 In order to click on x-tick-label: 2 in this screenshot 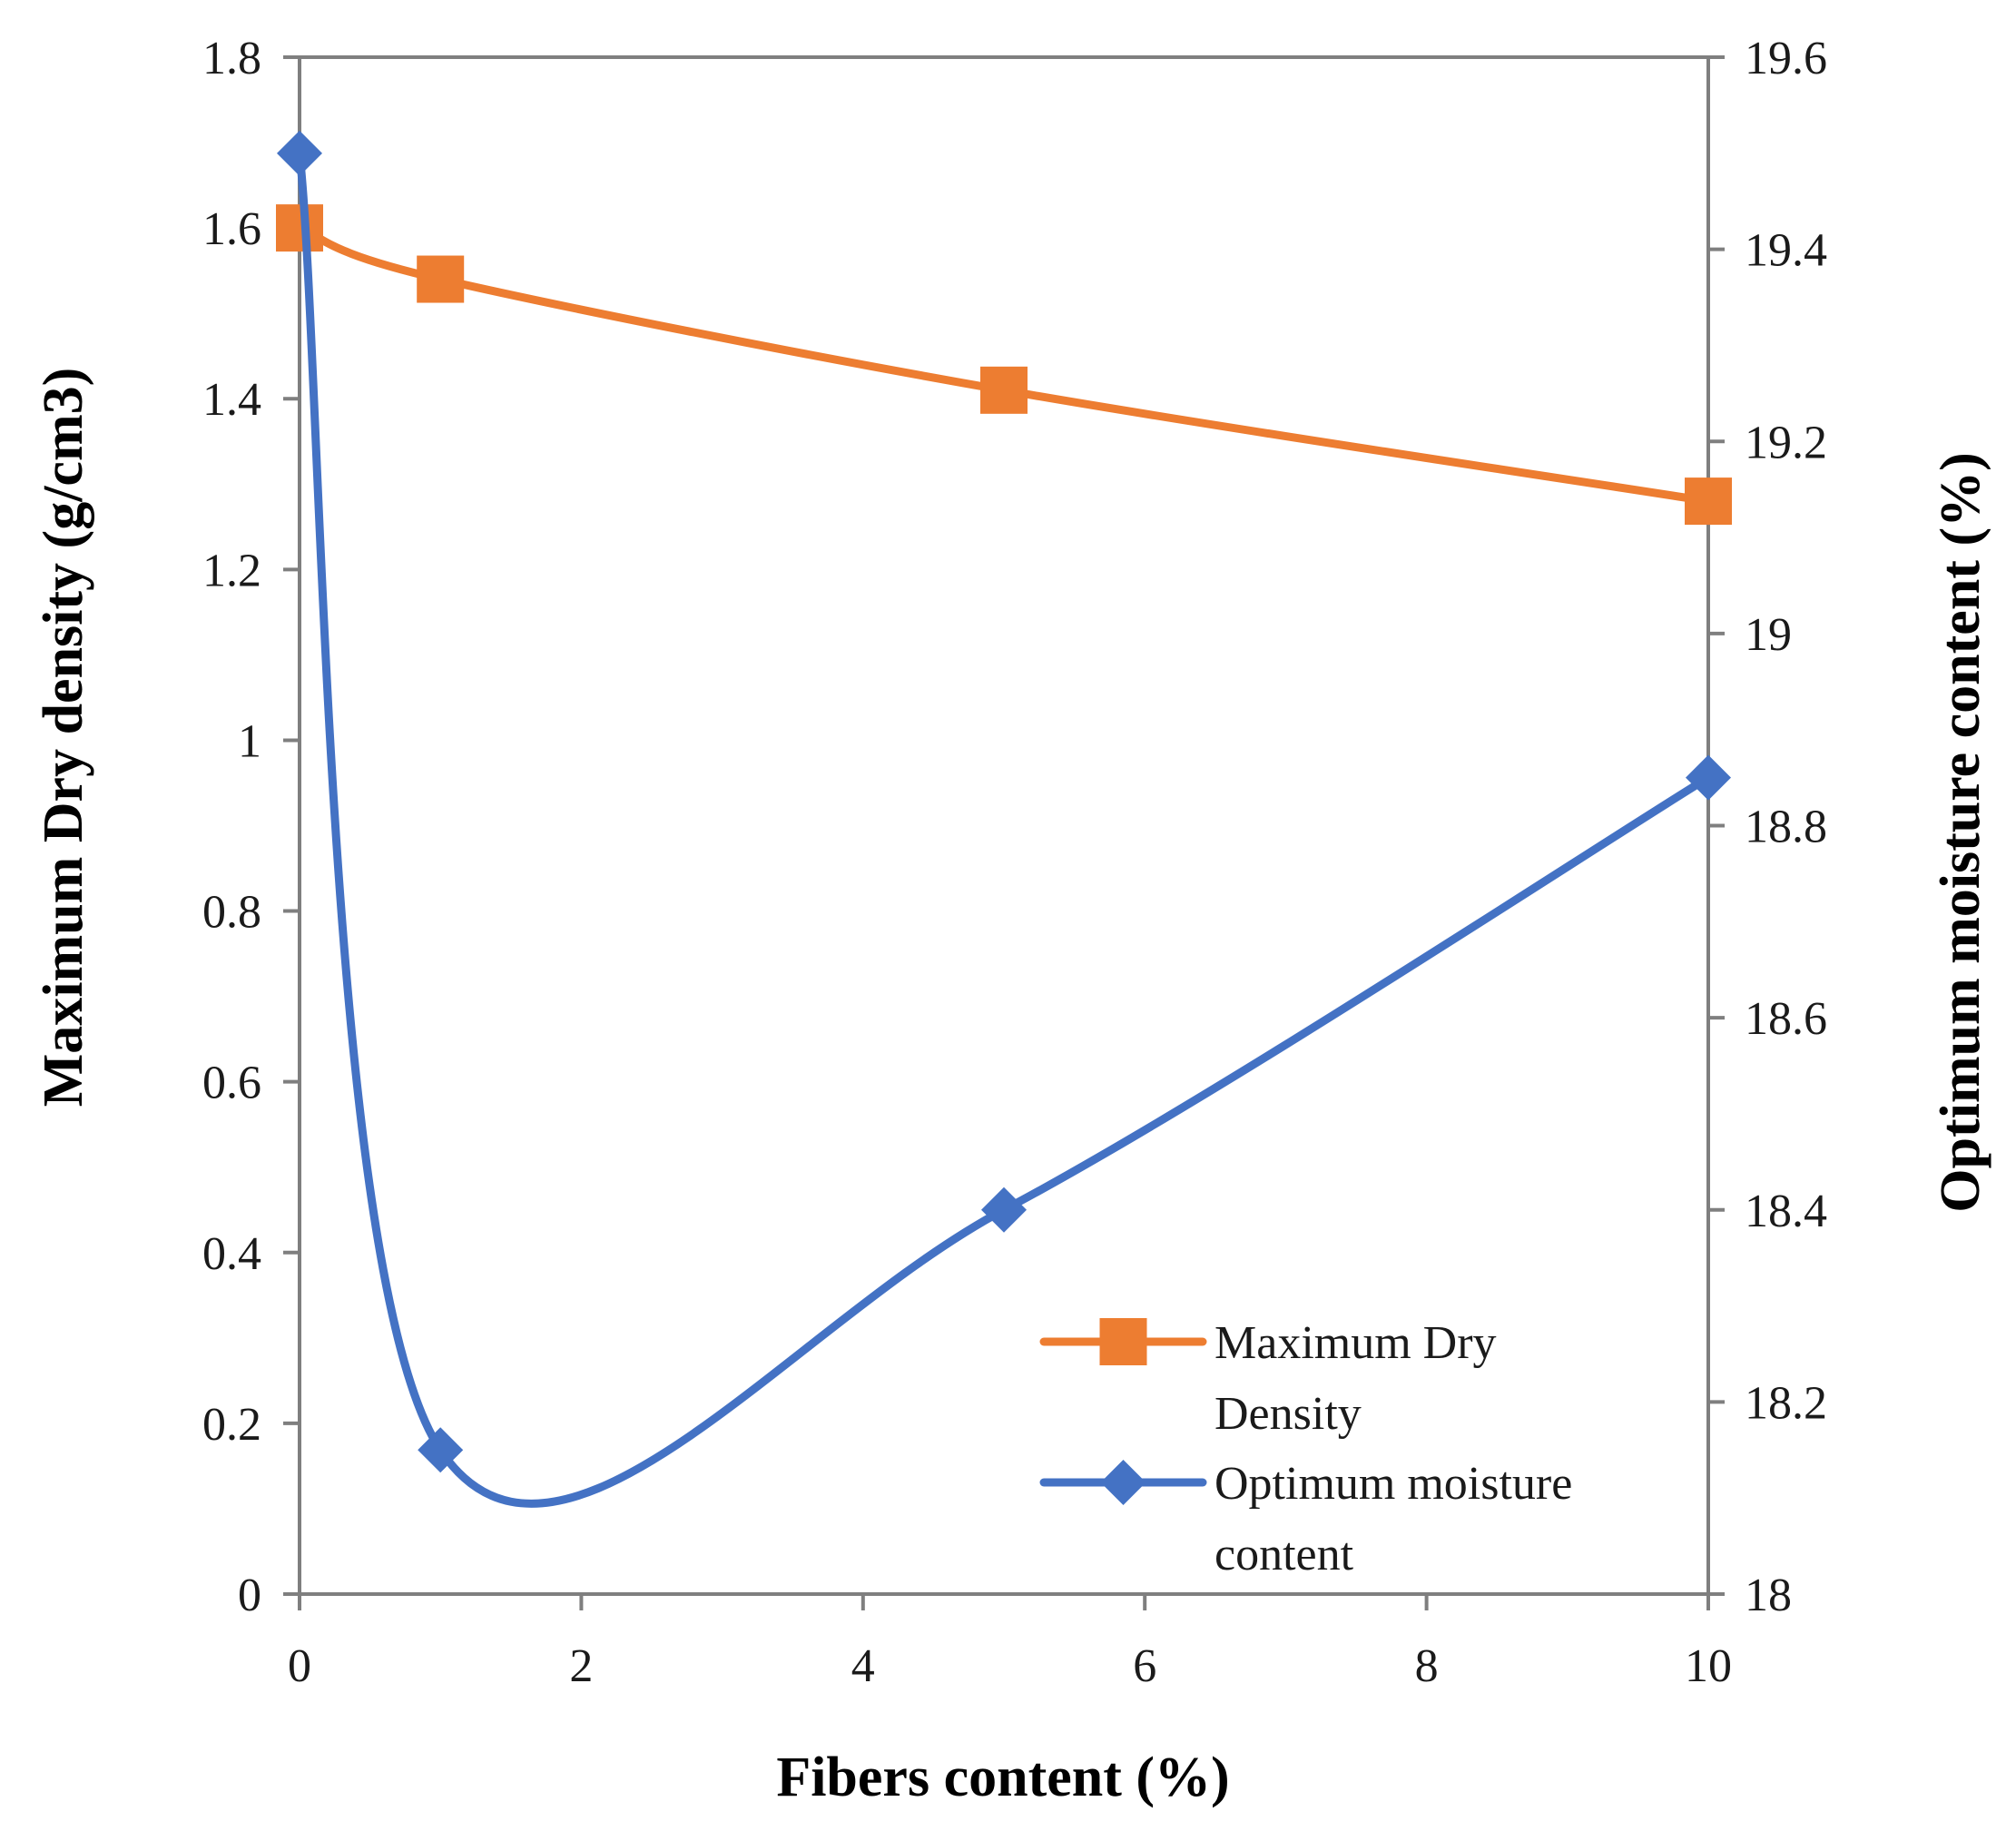, I will do `click(581, 1666)`.